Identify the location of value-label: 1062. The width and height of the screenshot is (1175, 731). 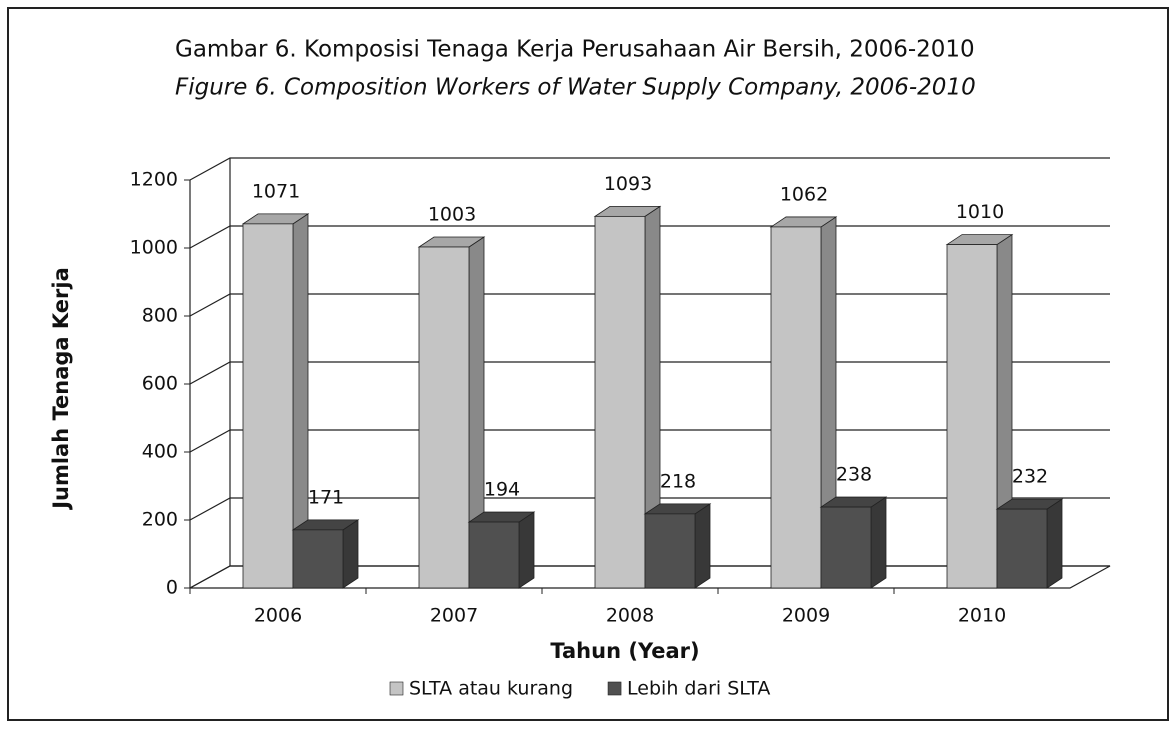
(804, 194).